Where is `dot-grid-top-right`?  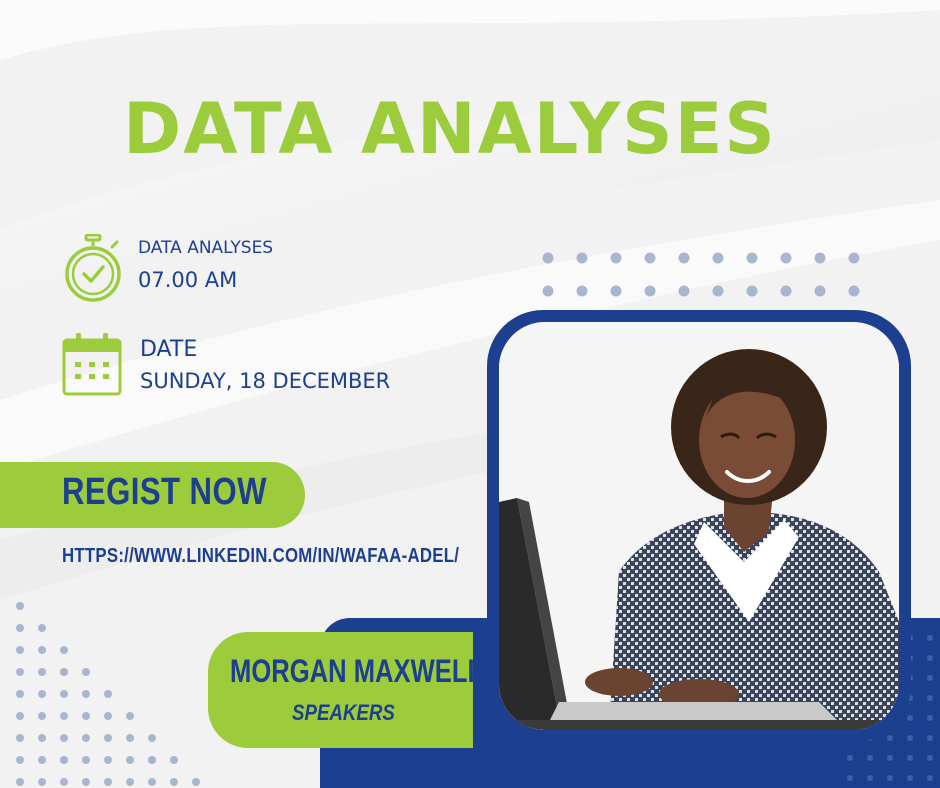
dot-grid-top-right is located at coordinates (701, 274).